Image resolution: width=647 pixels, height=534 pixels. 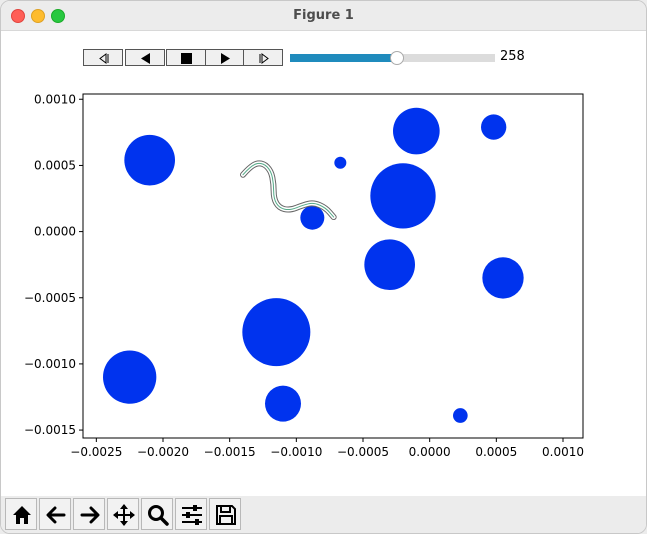 What do you see at coordinates (96, 452) in the screenshot?
I see `x-tick-label: −0.0025` at bounding box center [96, 452].